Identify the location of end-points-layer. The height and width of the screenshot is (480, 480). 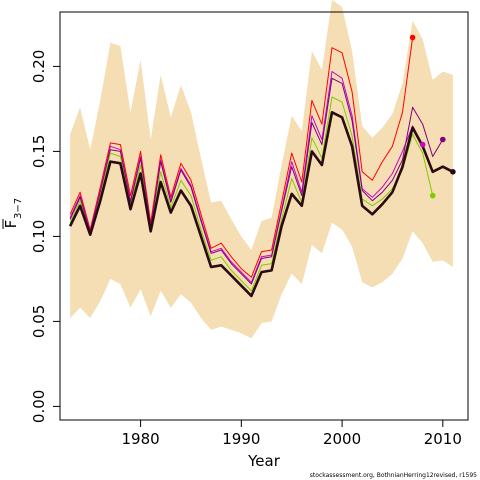
(432, 116).